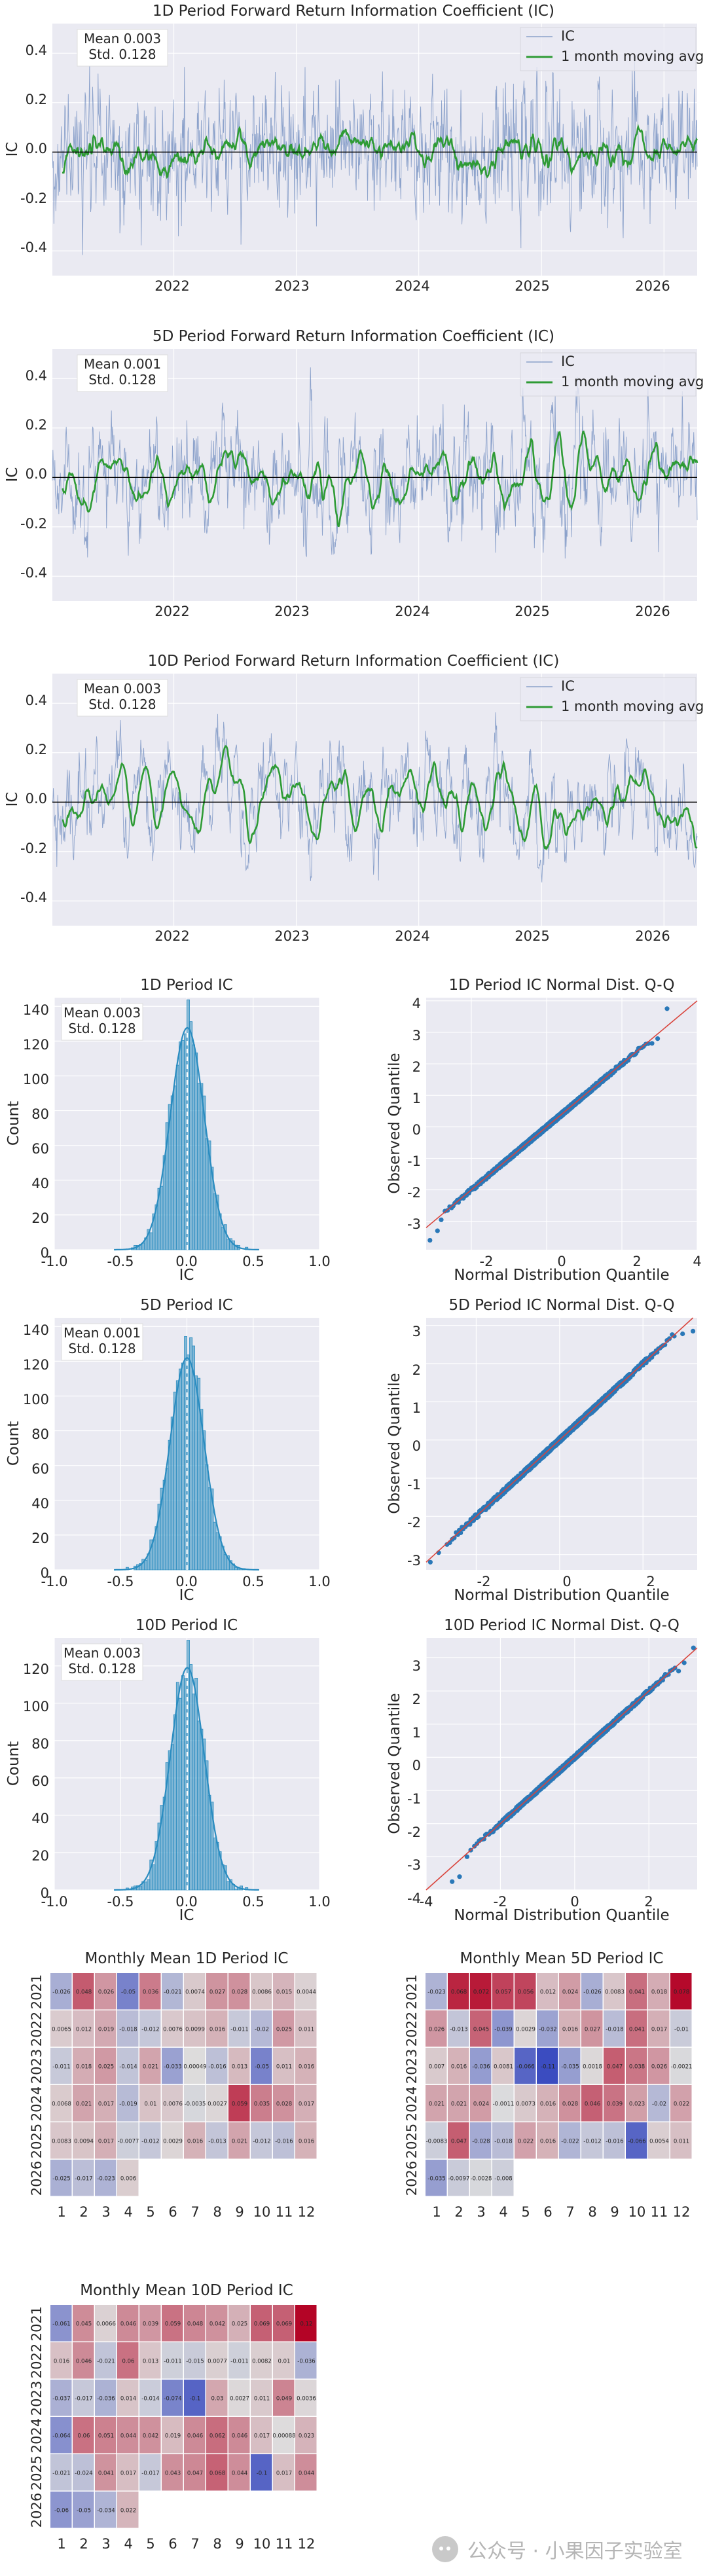  Describe the element at coordinates (562, 1769) in the screenshot. I see `reference-line` at that location.